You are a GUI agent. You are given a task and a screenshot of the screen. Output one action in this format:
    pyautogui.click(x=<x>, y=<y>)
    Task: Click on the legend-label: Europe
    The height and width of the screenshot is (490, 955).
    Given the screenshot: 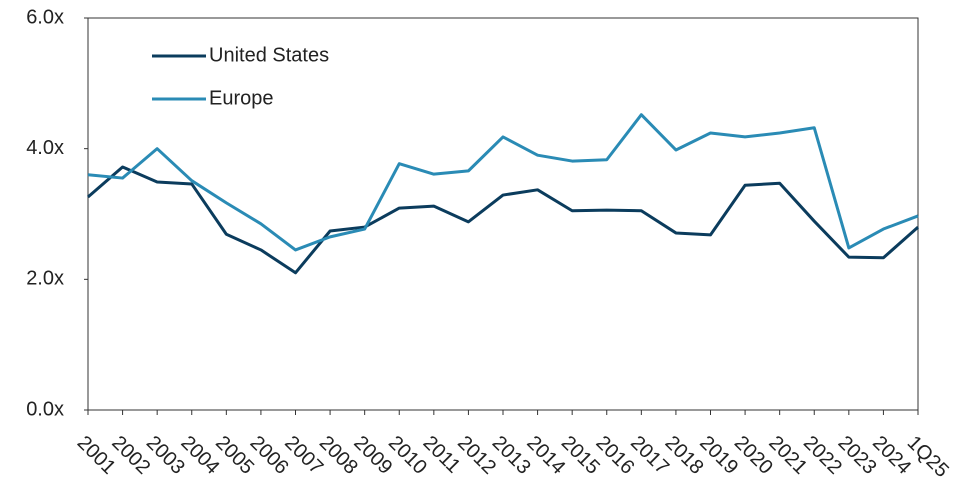 What is the action you would take?
    pyautogui.click(x=241, y=98)
    